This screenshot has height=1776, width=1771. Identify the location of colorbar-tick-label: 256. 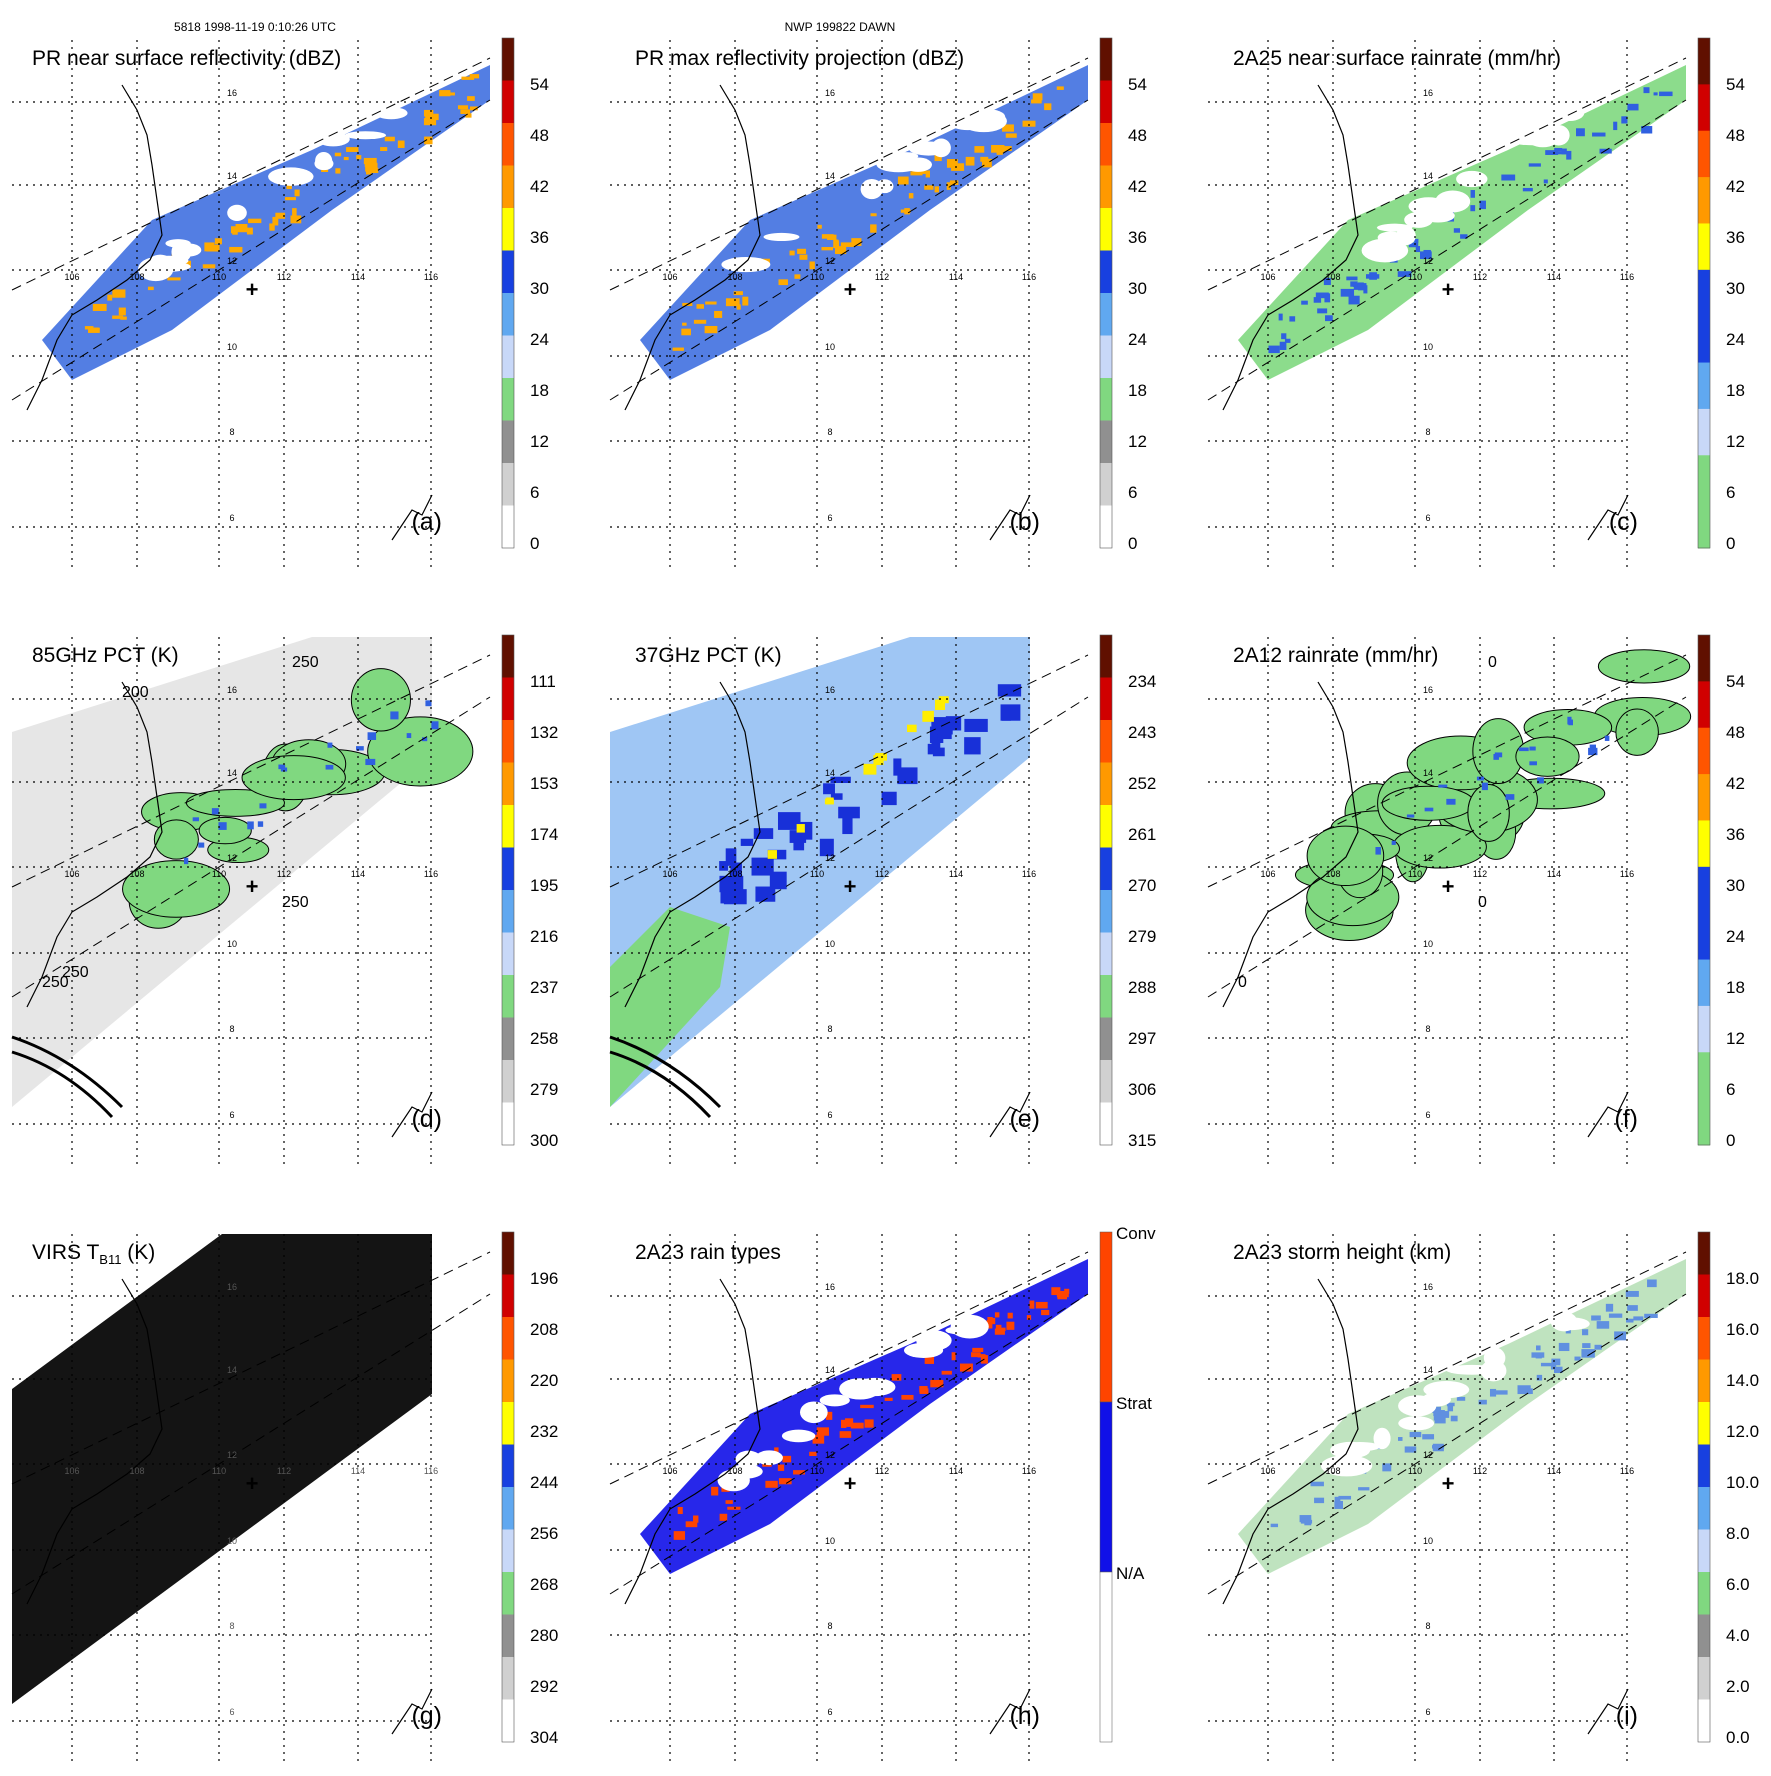
(544, 1533).